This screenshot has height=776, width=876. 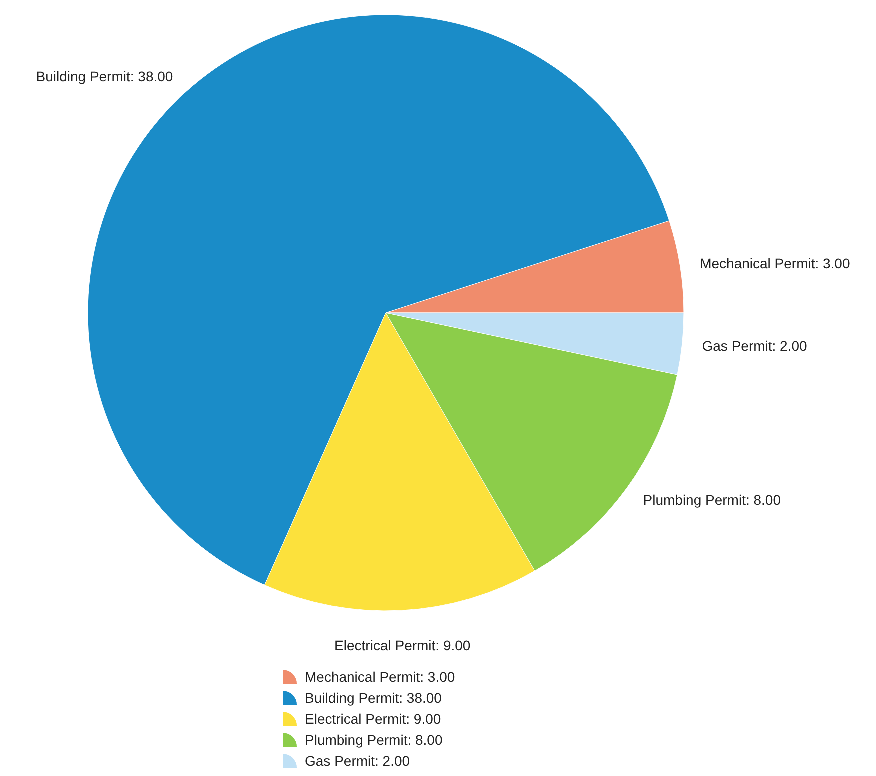 I want to click on legend-label: Building Permit: 38.00, so click(x=373, y=698).